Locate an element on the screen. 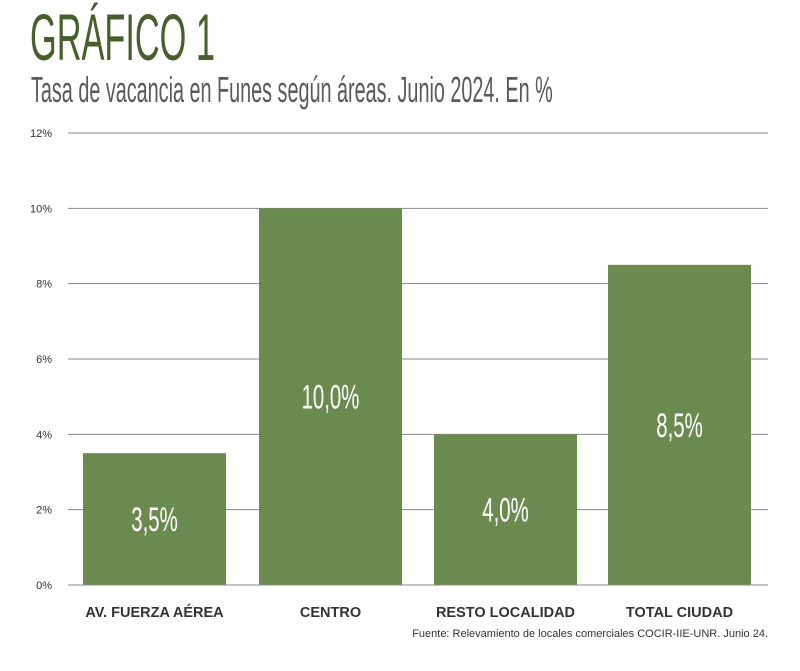  data-label: 4,0% is located at coordinates (505, 510).